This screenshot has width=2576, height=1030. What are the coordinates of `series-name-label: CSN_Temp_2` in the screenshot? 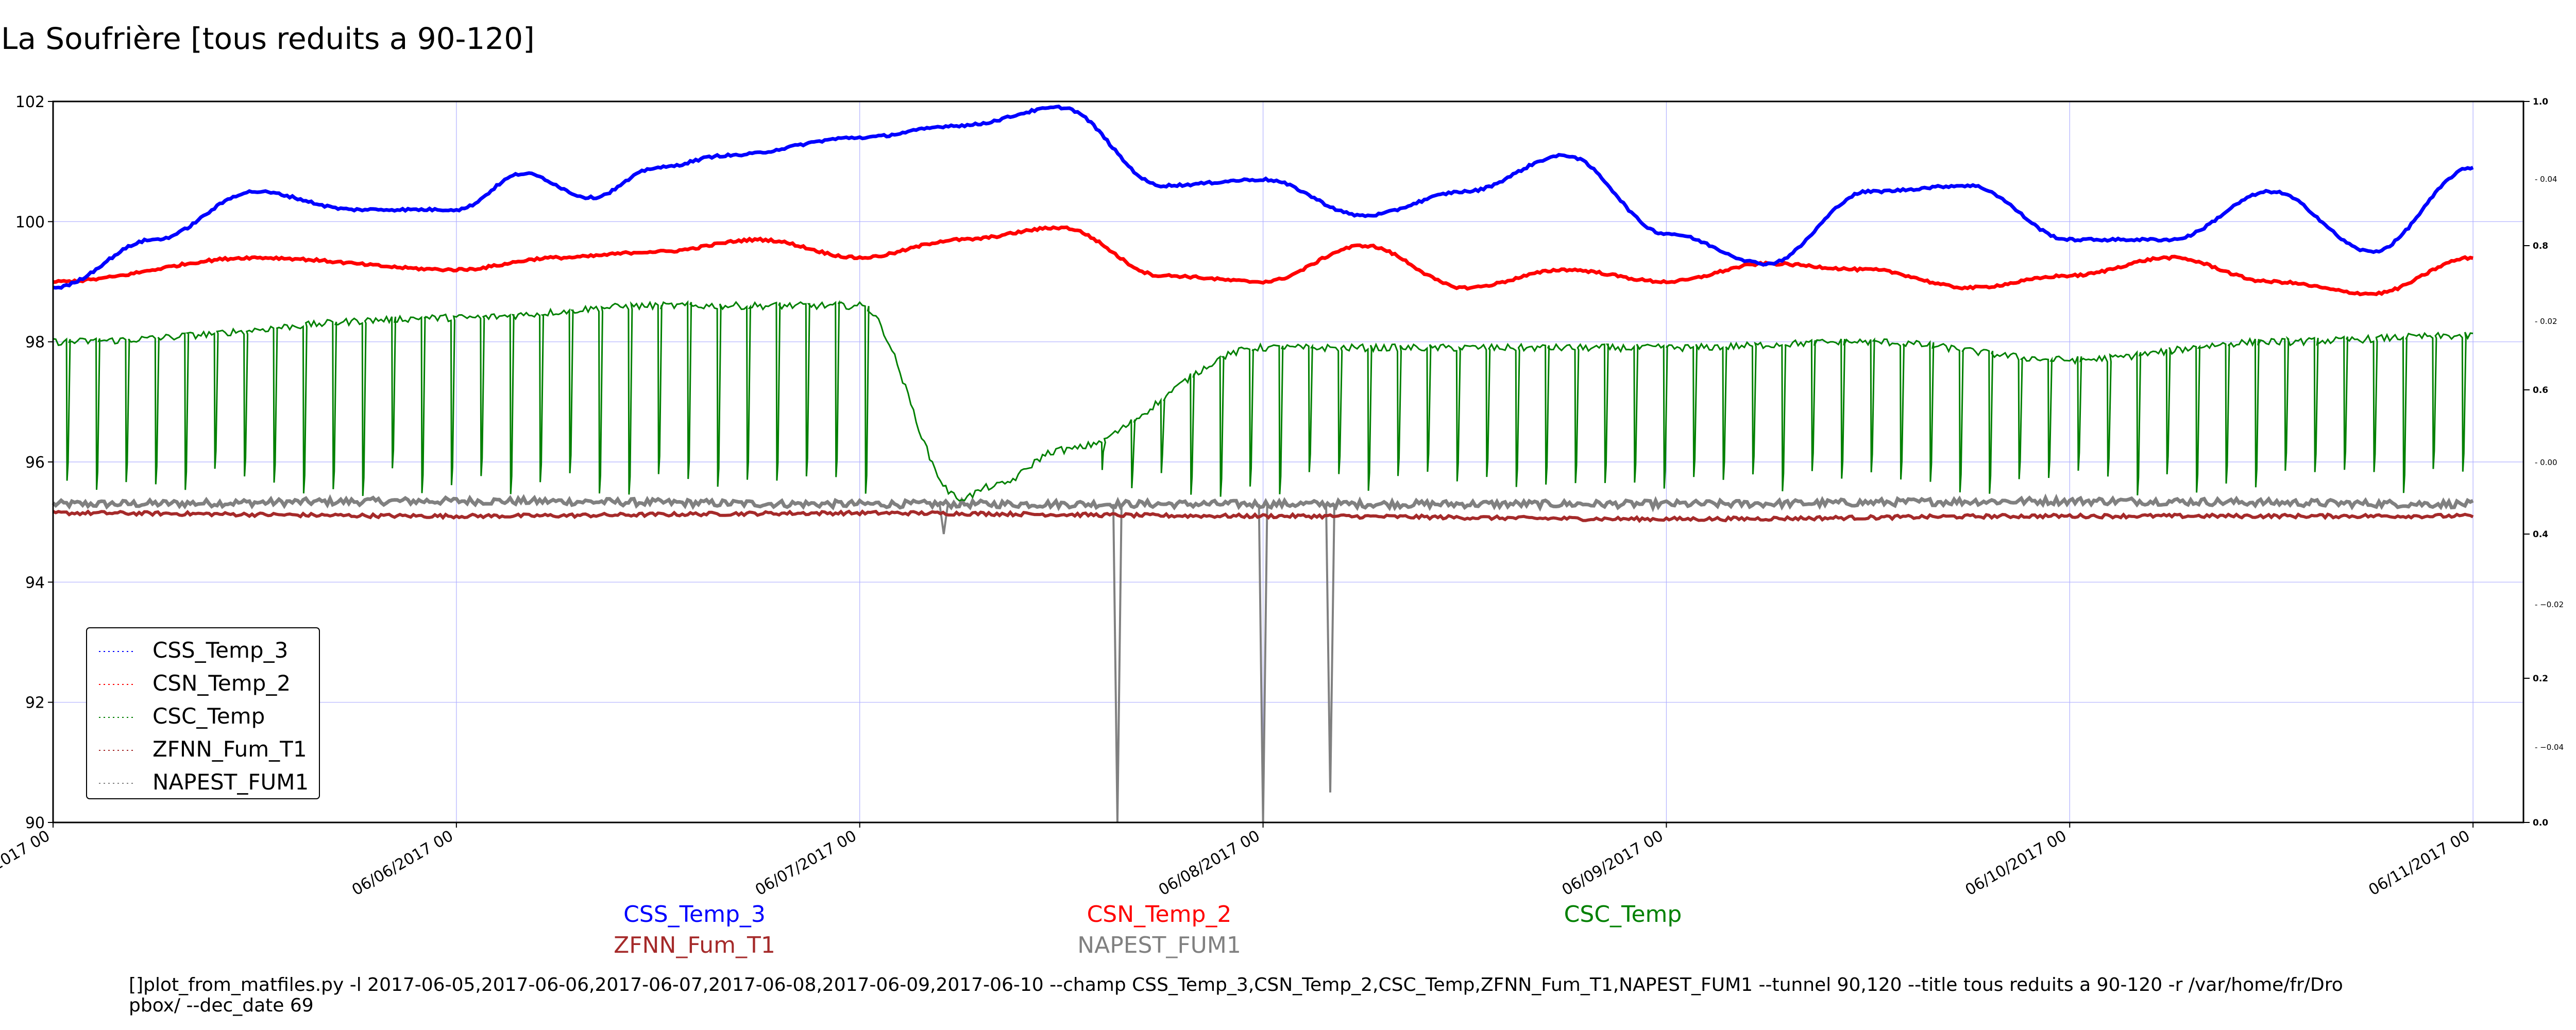 It's located at (1159, 914).